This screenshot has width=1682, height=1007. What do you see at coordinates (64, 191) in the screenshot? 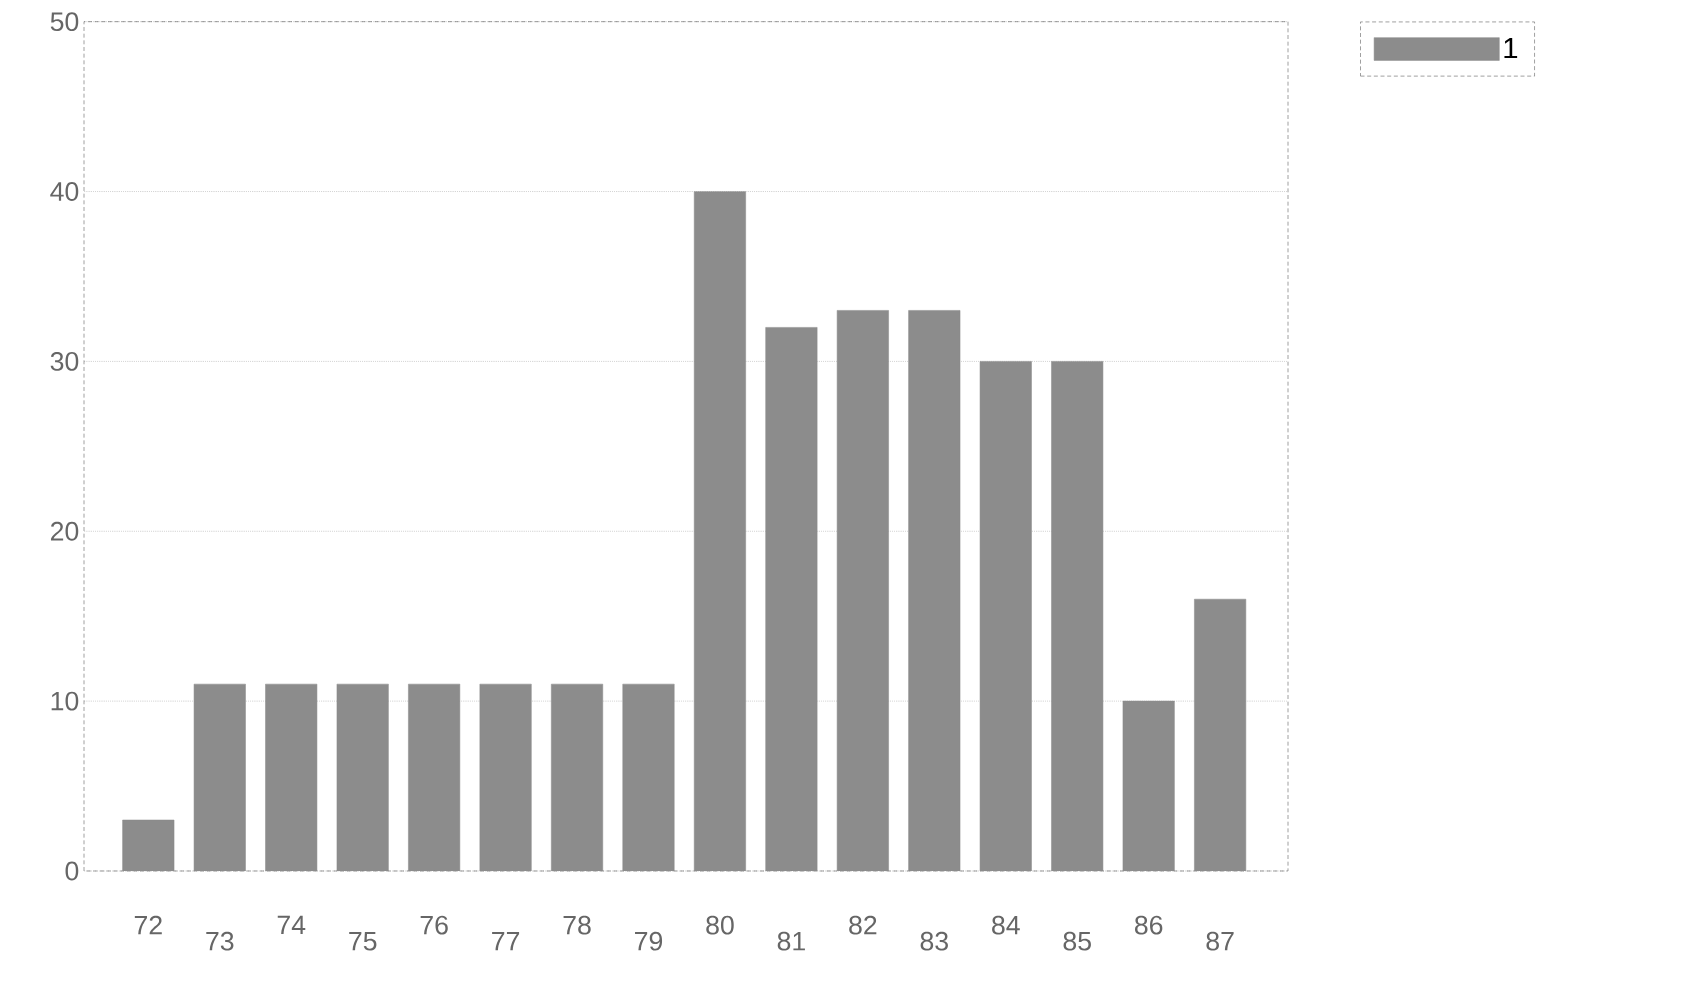
I see `y-tick-label: 40` at bounding box center [64, 191].